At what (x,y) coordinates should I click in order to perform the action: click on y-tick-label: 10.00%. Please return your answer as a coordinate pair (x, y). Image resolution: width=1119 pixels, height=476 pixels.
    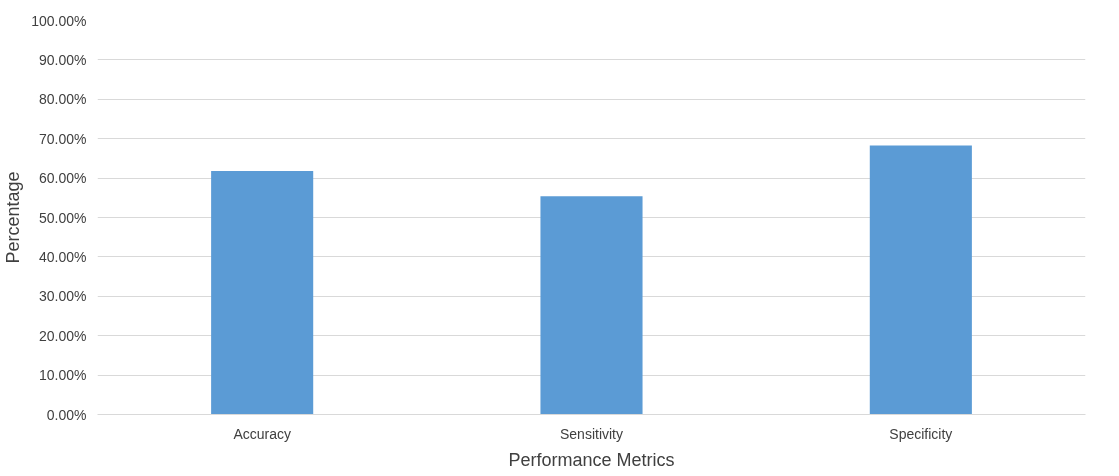
    Looking at the image, I should click on (63, 375).